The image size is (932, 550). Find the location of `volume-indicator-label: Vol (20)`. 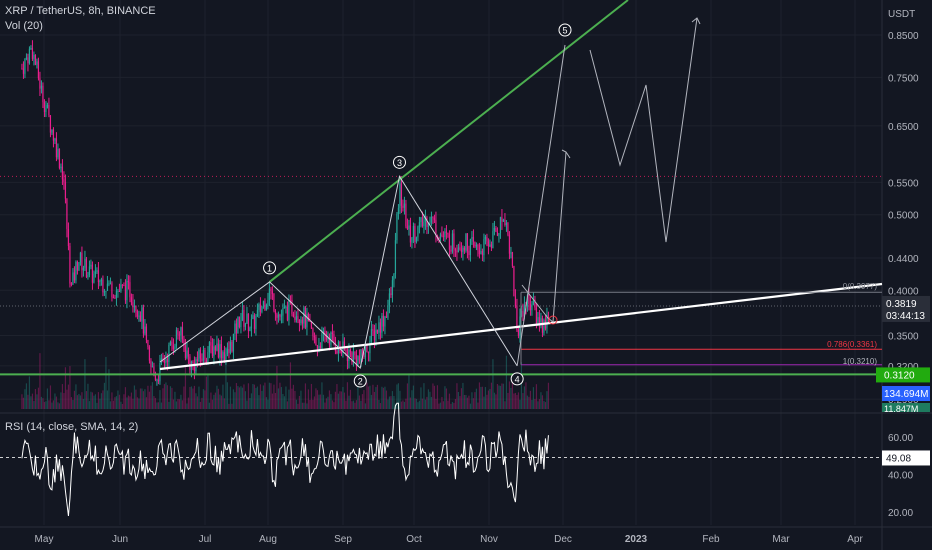

volume-indicator-label: Vol (20) is located at coordinates (24, 26).